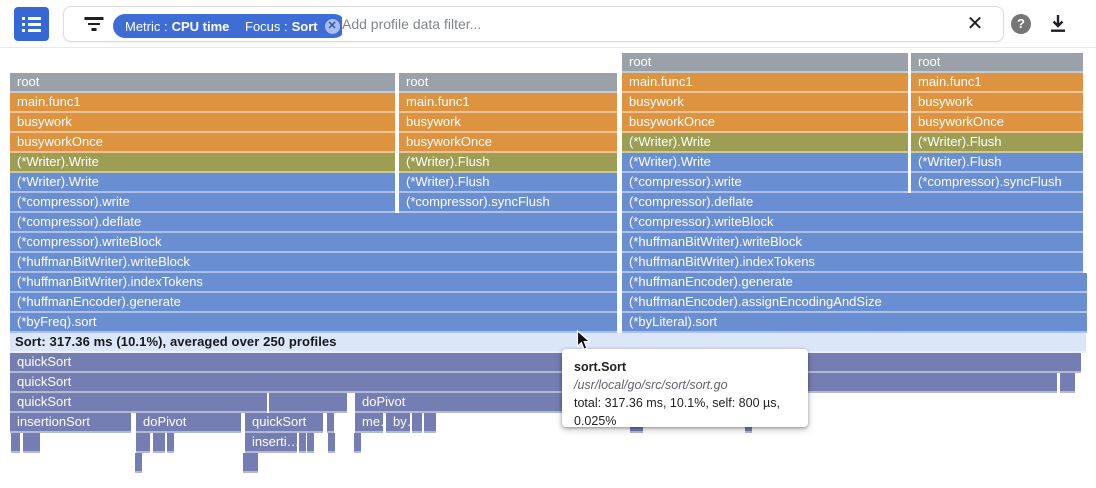 The image size is (1096, 488). I want to click on filter-input, so click(622, 24).